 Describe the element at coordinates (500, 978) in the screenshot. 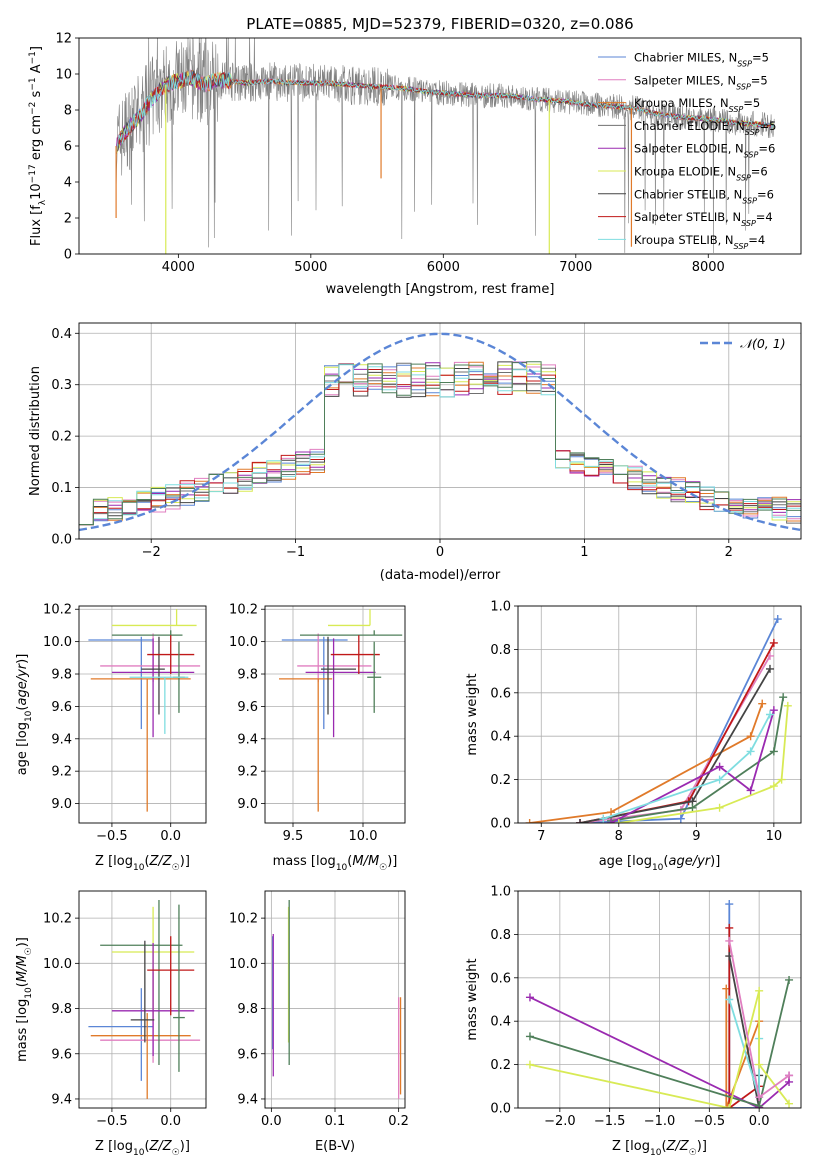

I see `y-tick-label: 0.6` at that location.